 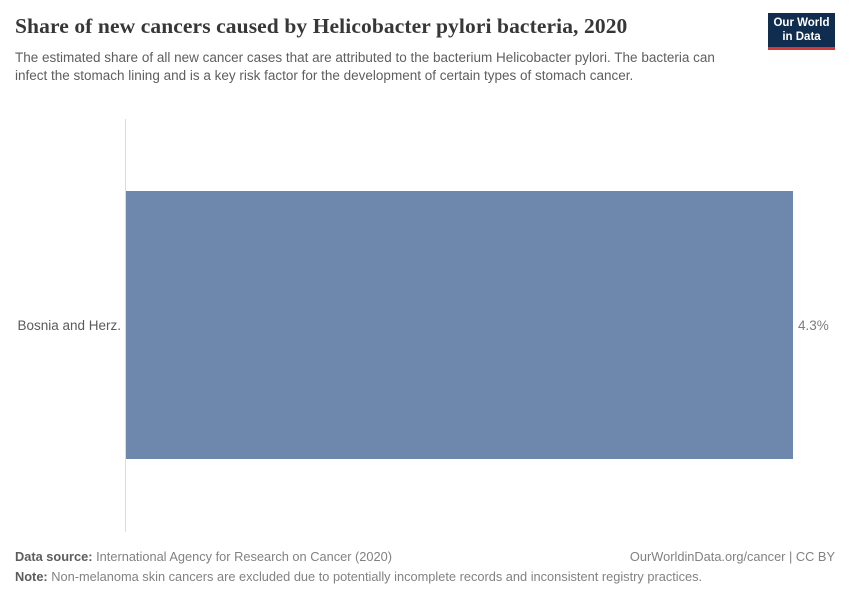 What do you see at coordinates (801, 23) in the screenshot?
I see `owid-logo-line1: Our World` at bounding box center [801, 23].